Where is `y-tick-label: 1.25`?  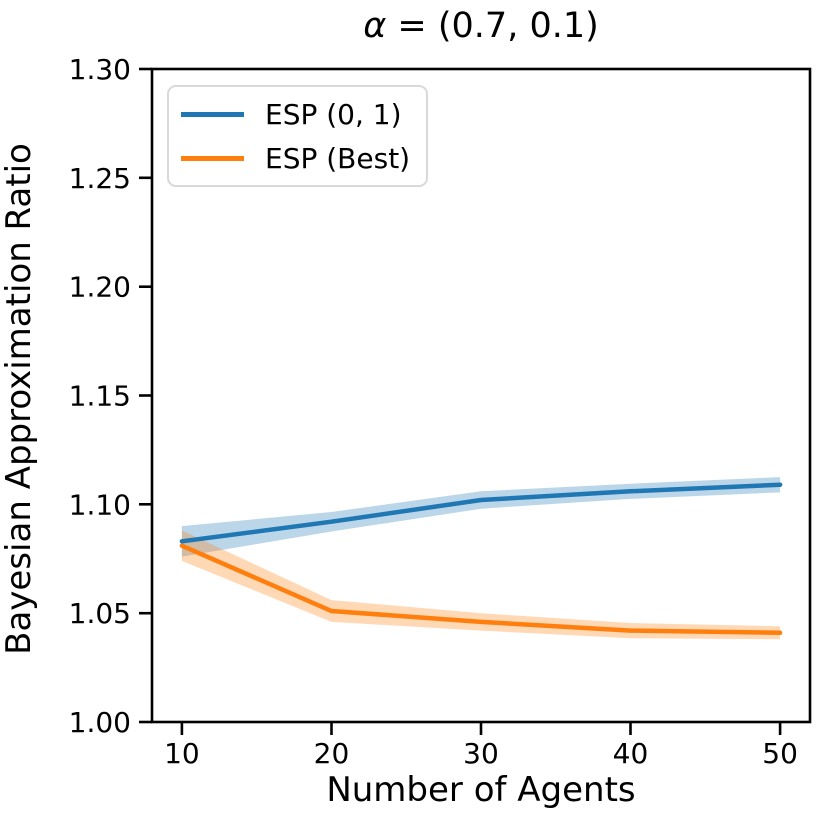
y-tick-label: 1.25 is located at coordinates (100, 178).